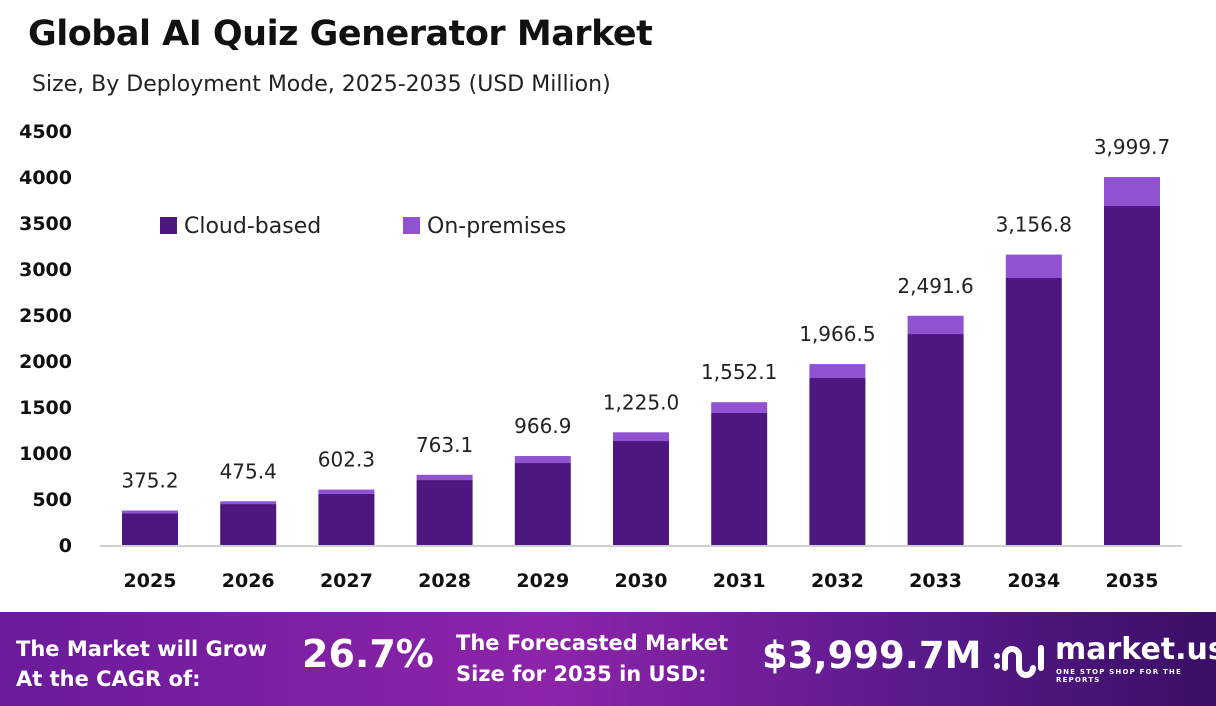  What do you see at coordinates (150, 512) in the screenshot?
I see `bar-on-premises-2025` at bounding box center [150, 512].